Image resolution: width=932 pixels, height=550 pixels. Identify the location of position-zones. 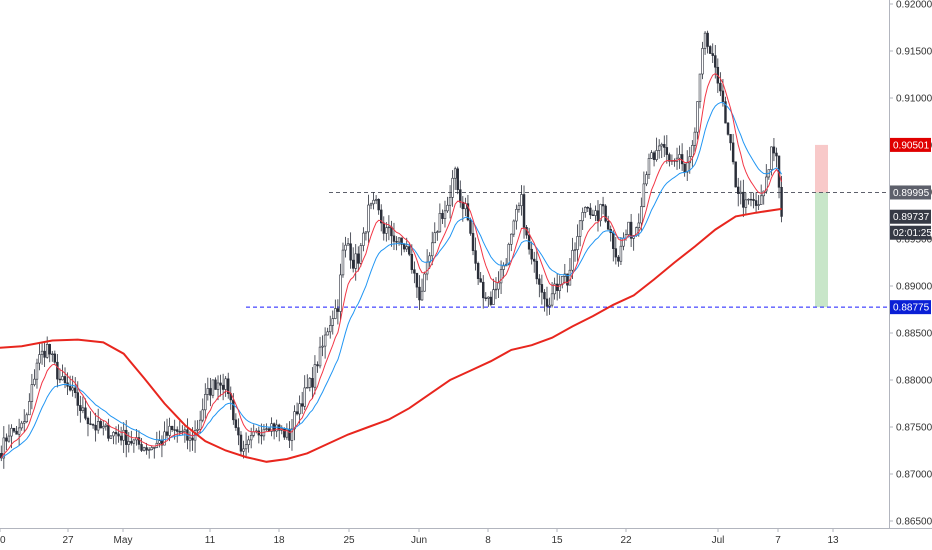
(821, 226).